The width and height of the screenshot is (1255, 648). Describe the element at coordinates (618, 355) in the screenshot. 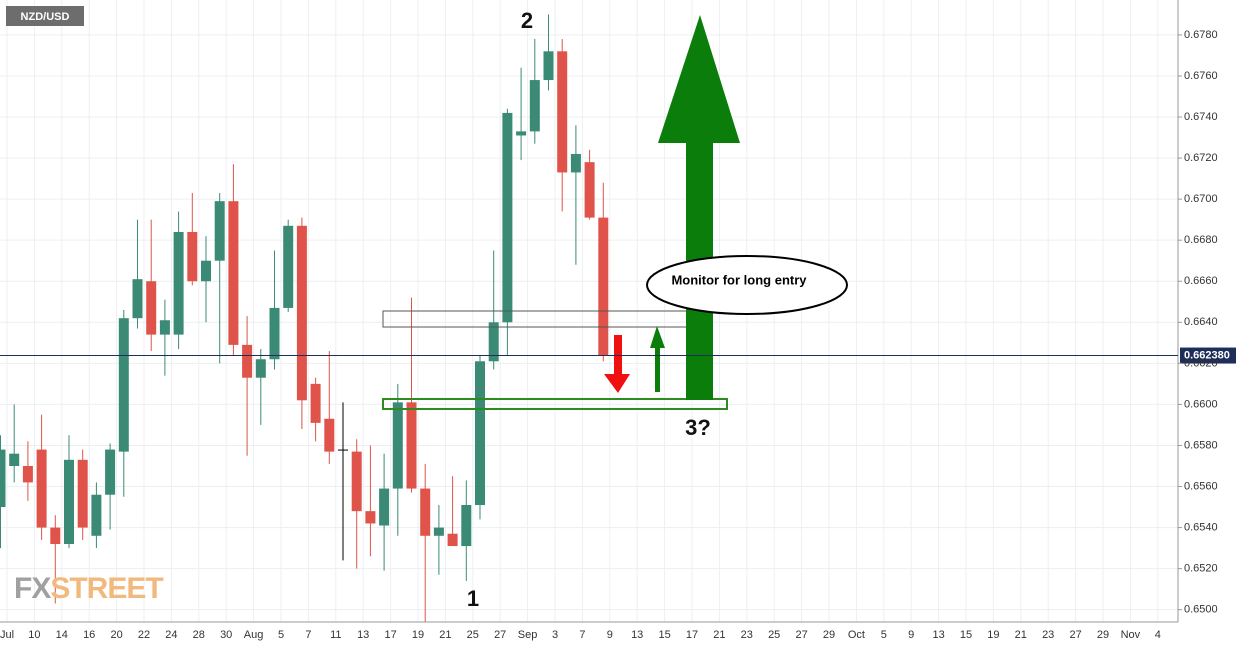

I see `overlay: 0.662380` at that location.